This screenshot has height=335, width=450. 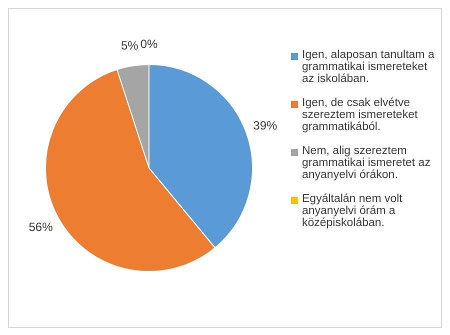 What do you see at coordinates (367, 163) in the screenshot?
I see `legend-label: Nem, alig szereztem grammatikai ismeretet az anyanyelvi órákon.` at bounding box center [367, 163].